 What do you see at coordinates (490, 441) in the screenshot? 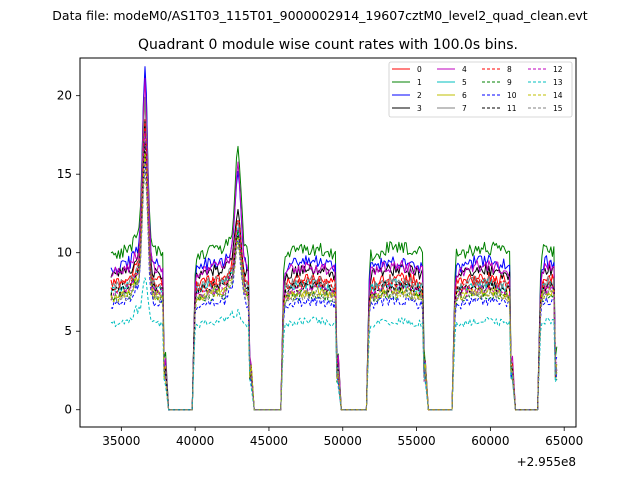
I see `x-tick-label: 60000` at bounding box center [490, 441].